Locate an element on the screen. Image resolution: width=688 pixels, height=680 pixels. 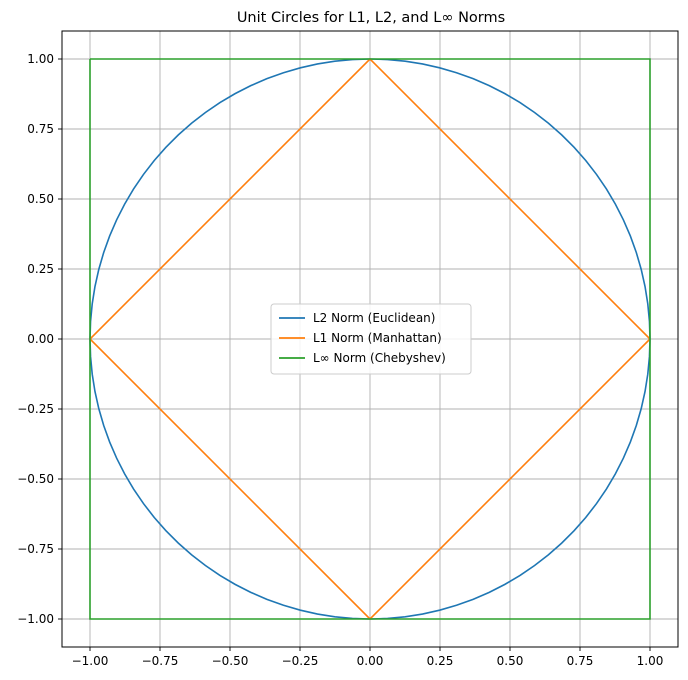
y-tick-label: −0.25 is located at coordinates (35, 409).